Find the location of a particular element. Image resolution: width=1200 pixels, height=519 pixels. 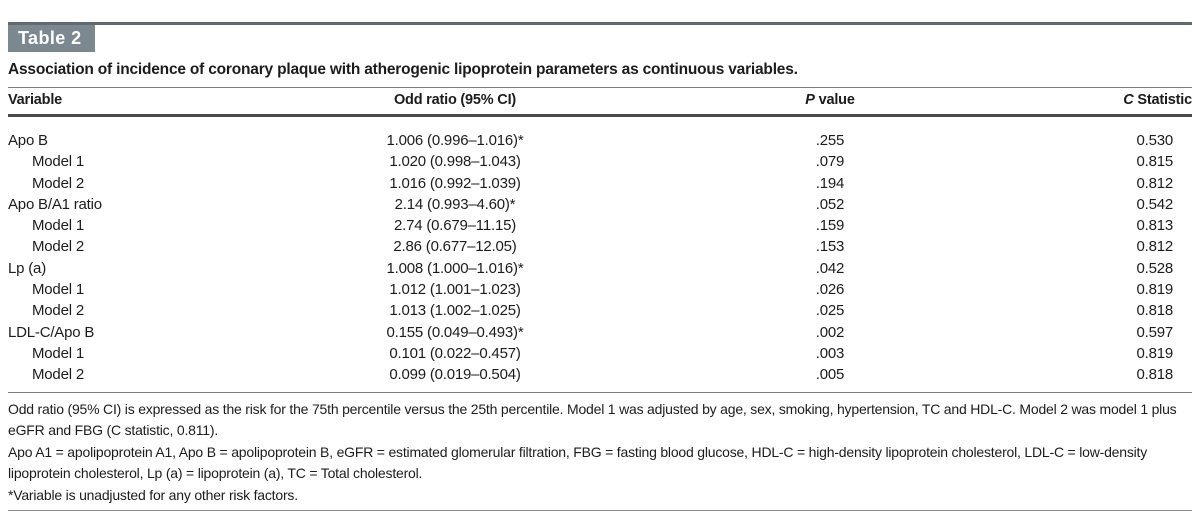

cell-odd-ratio: 1.016 (0.992–1.039) is located at coordinates (455, 183).